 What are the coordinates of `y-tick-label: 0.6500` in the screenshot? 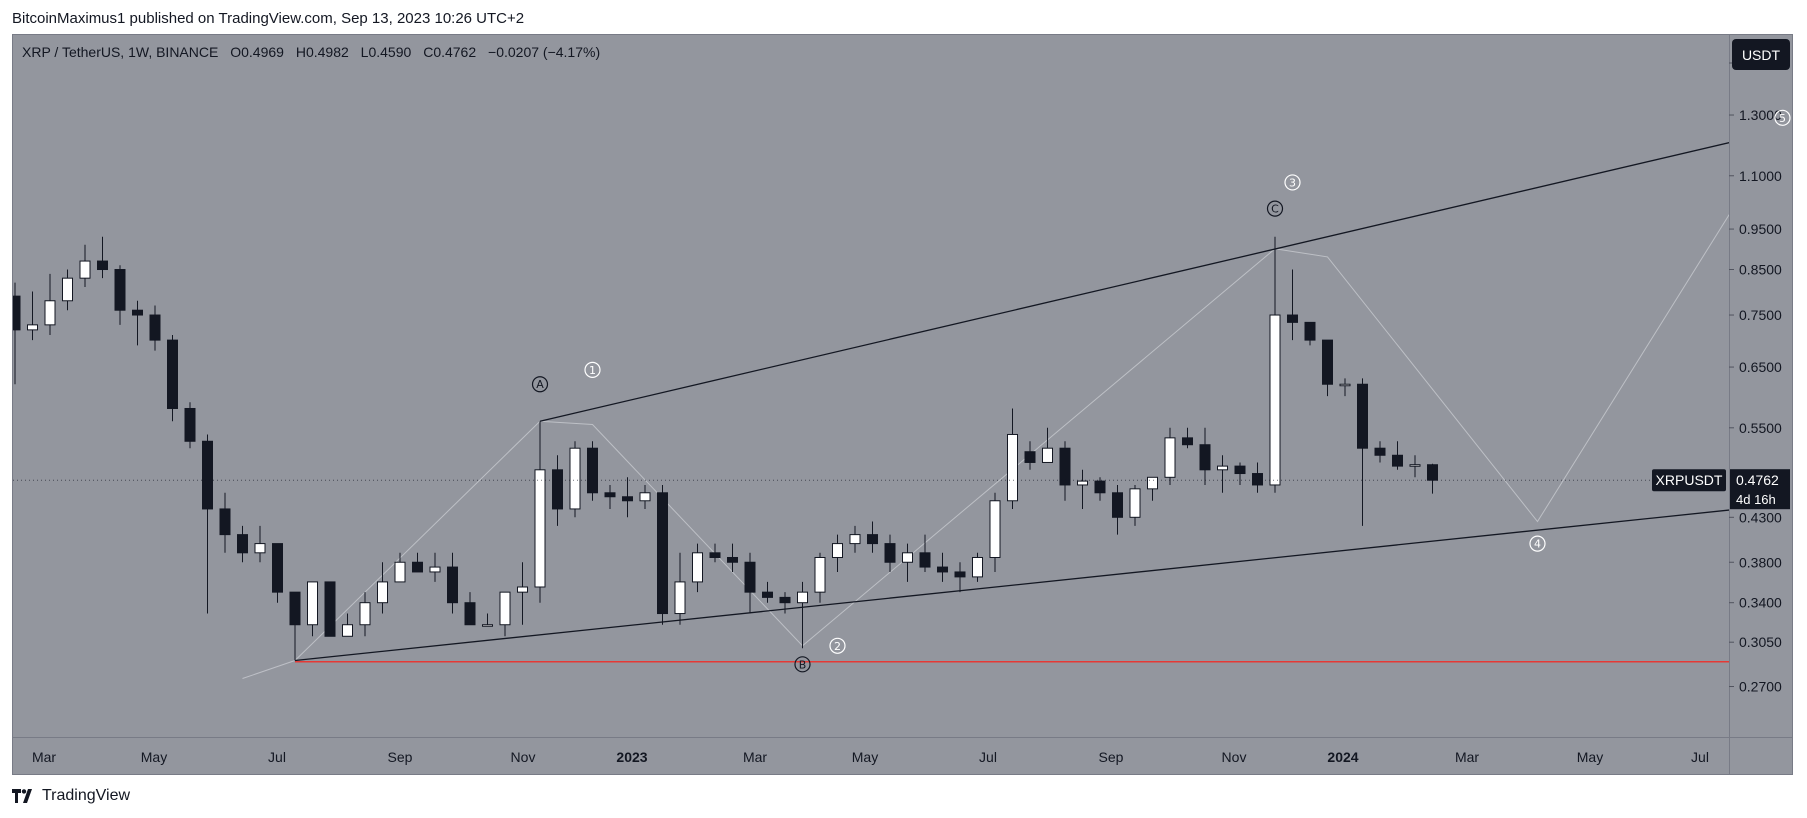 It's located at (1760, 367).